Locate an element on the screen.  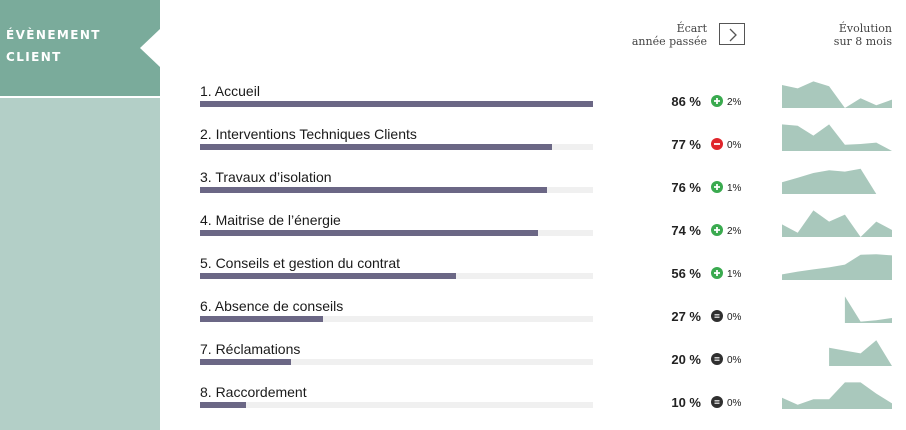
score-percent: 76 % is located at coordinates (686, 187).